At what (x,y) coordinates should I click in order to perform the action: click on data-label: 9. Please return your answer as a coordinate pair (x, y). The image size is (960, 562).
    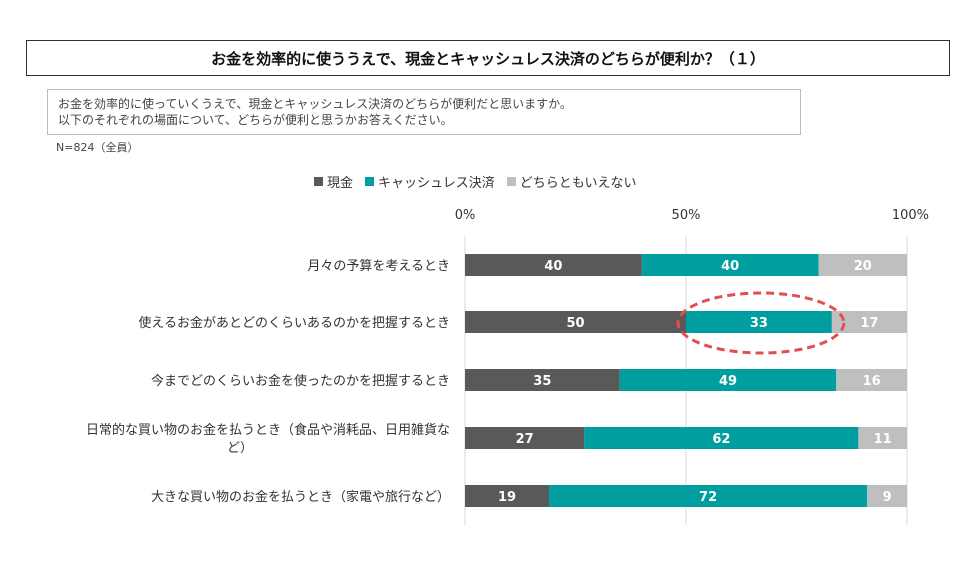
    Looking at the image, I should click on (887, 497).